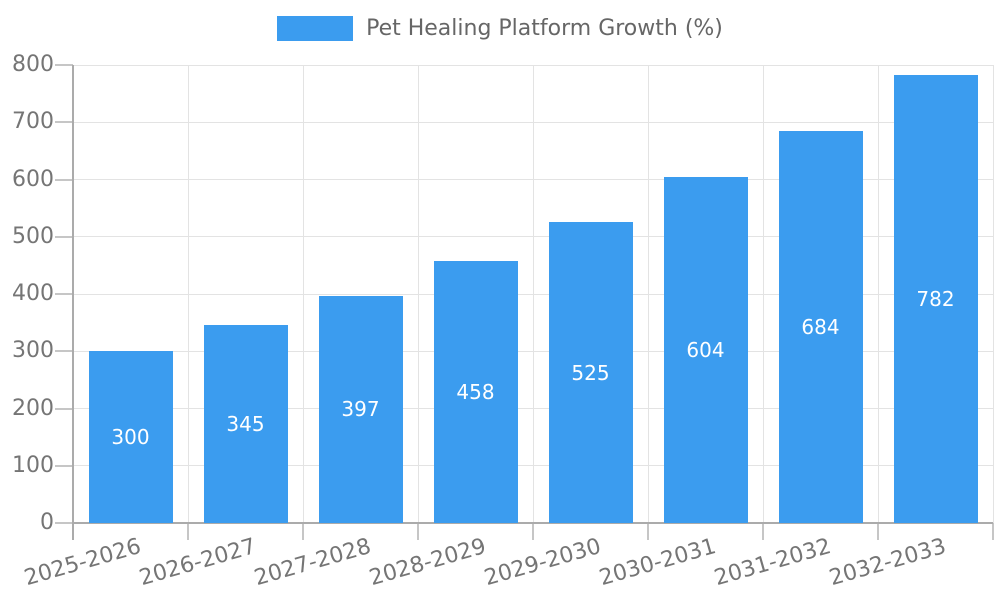 This screenshot has height=600, width=1000. What do you see at coordinates (33, 351) in the screenshot?
I see `y-axis-label: 300` at bounding box center [33, 351].